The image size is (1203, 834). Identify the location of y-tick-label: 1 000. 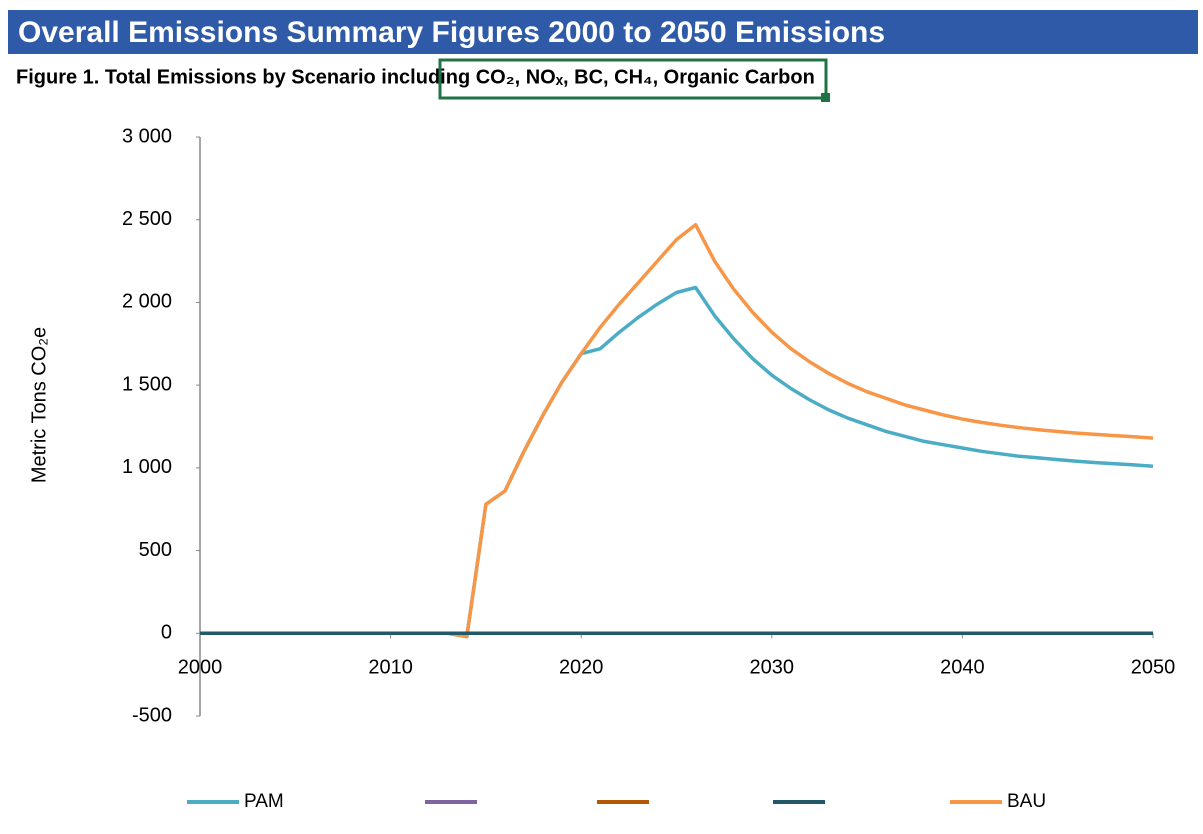
(147, 467).